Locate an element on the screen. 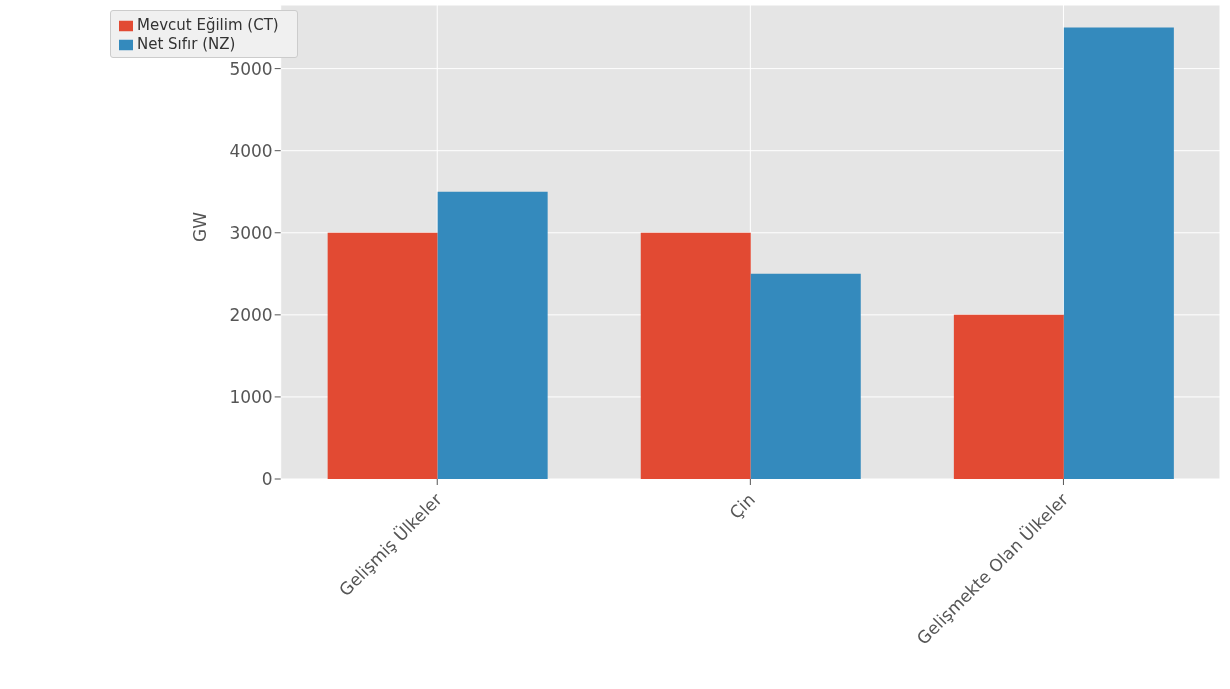  y-tick-label: 5000 is located at coordinates (251, 68).